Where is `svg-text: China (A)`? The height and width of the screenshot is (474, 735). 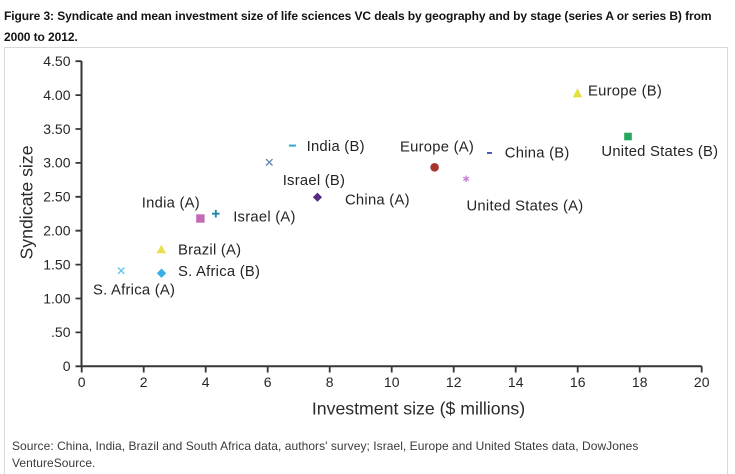
svg-text: China (A) is located at coordinates (377, 200).